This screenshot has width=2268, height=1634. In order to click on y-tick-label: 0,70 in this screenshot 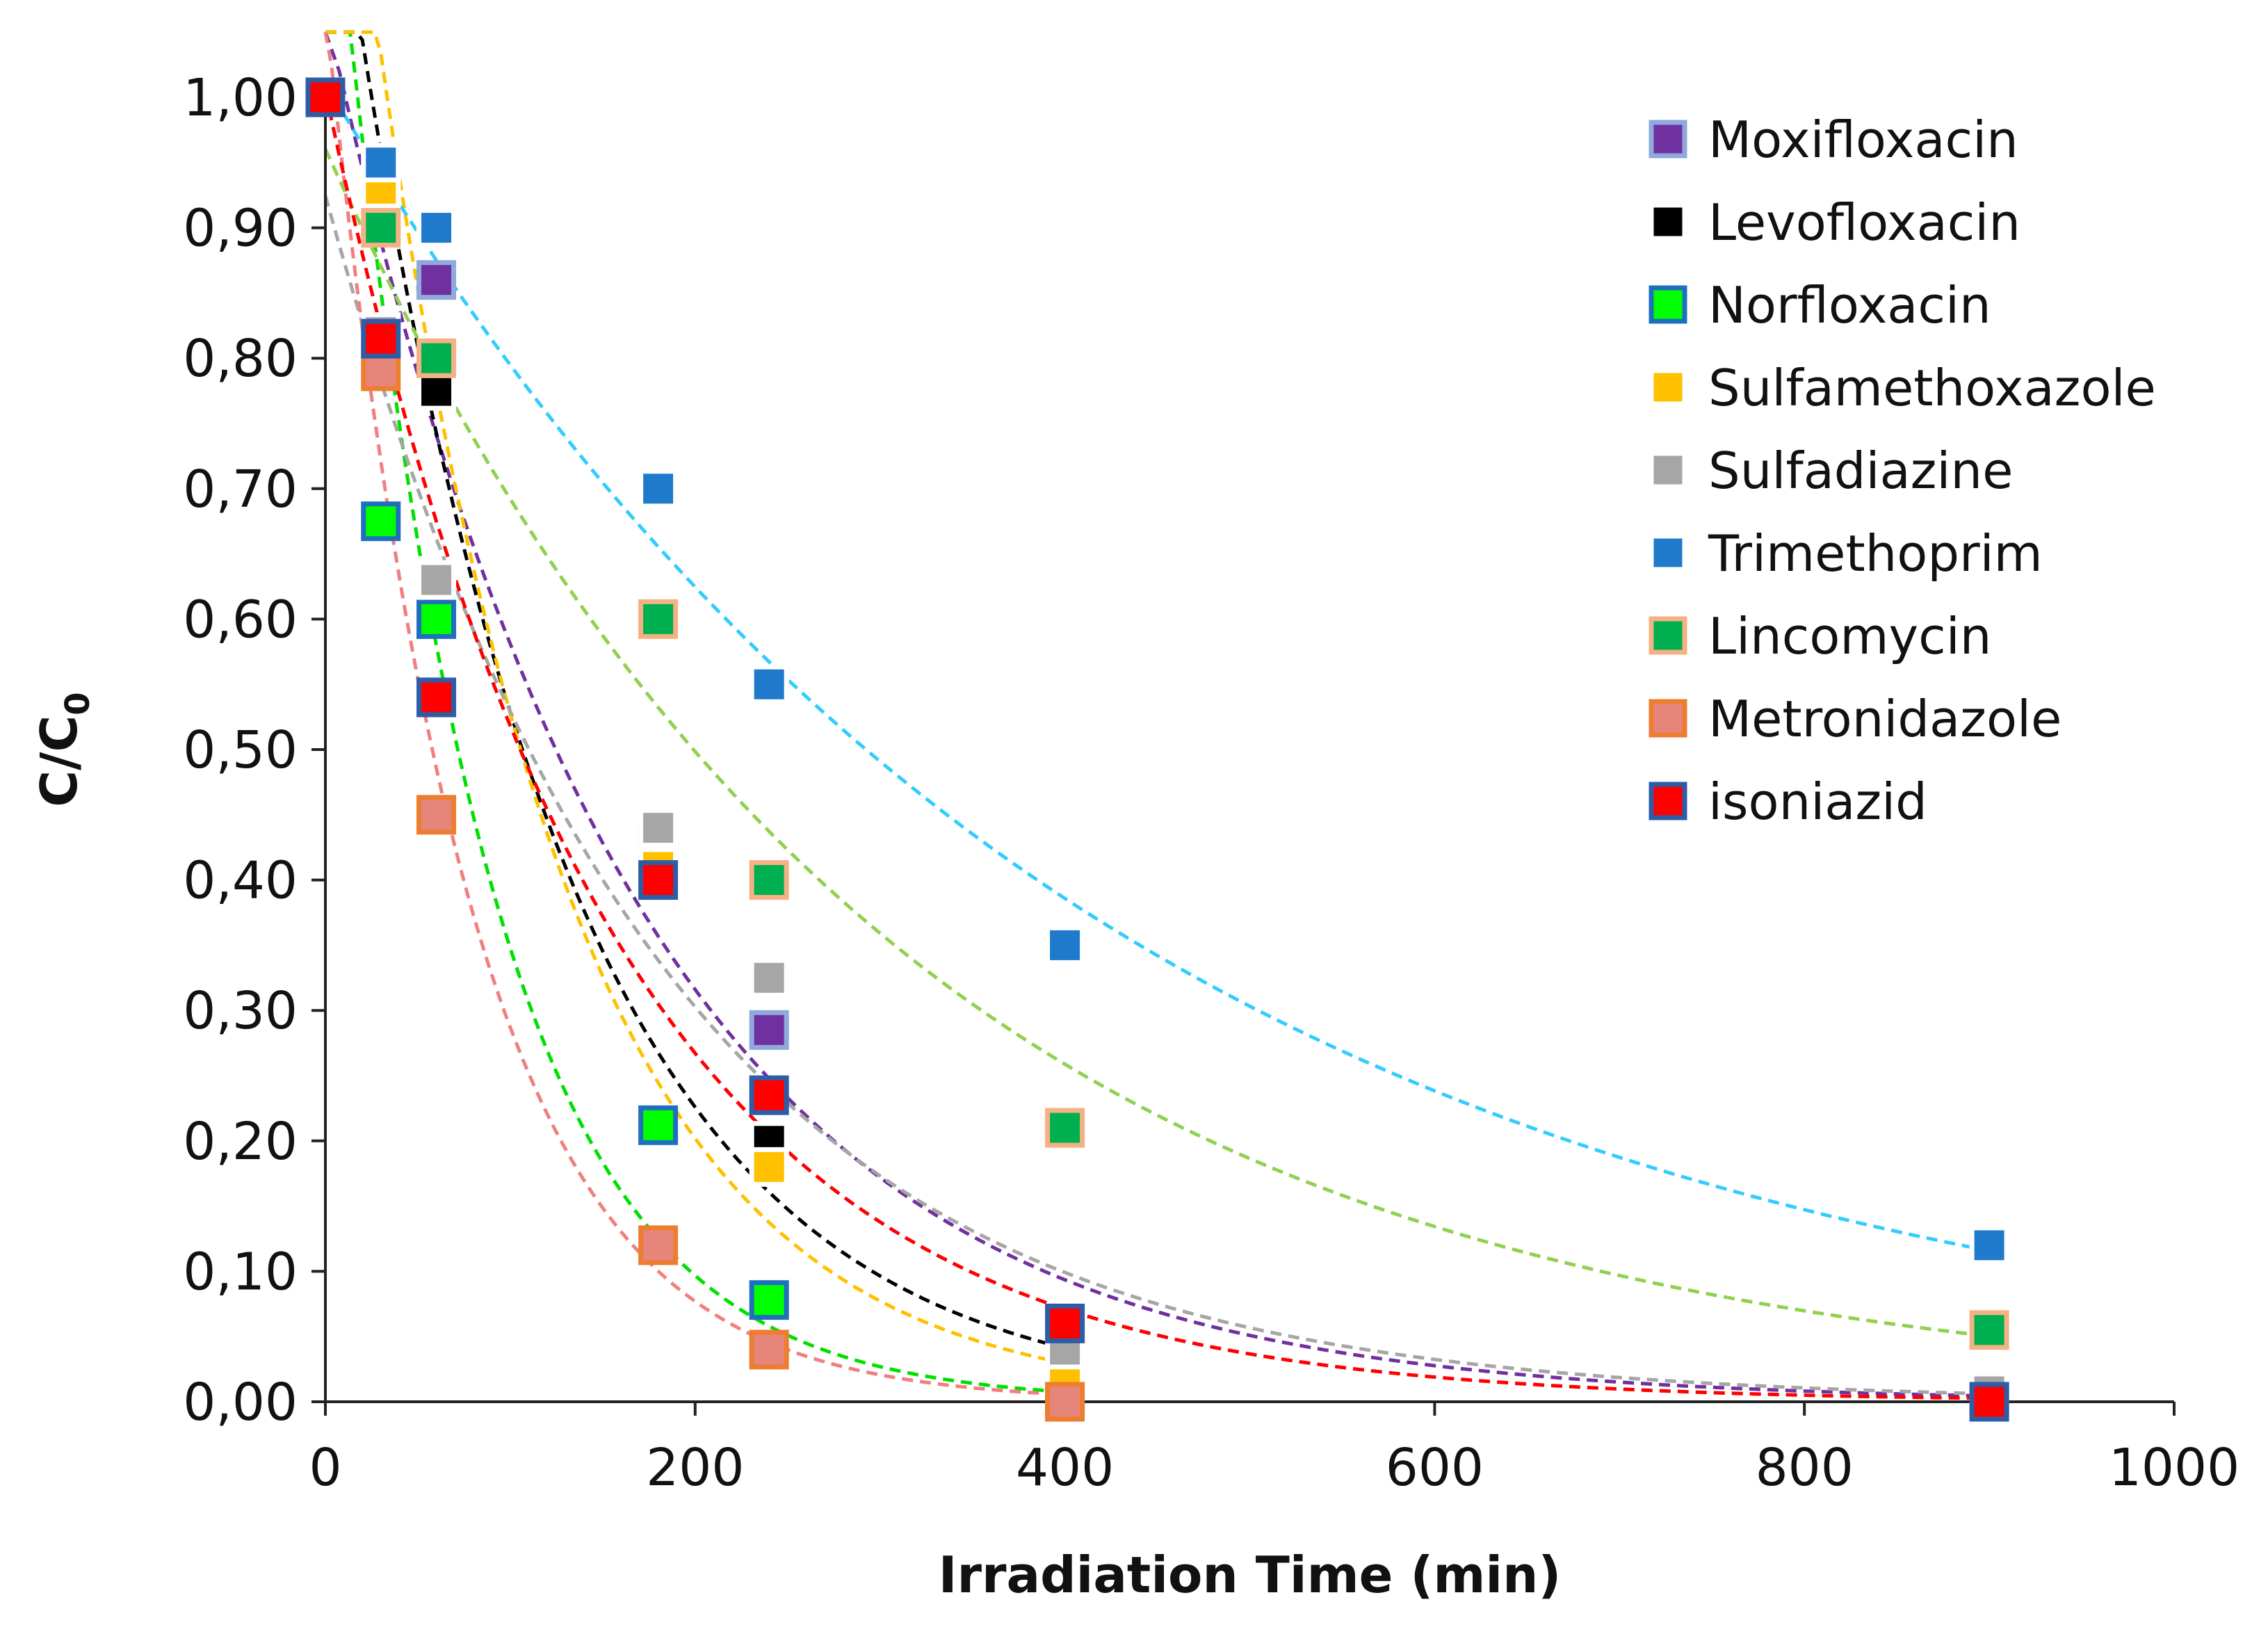, I will do `click(240, 489)`.